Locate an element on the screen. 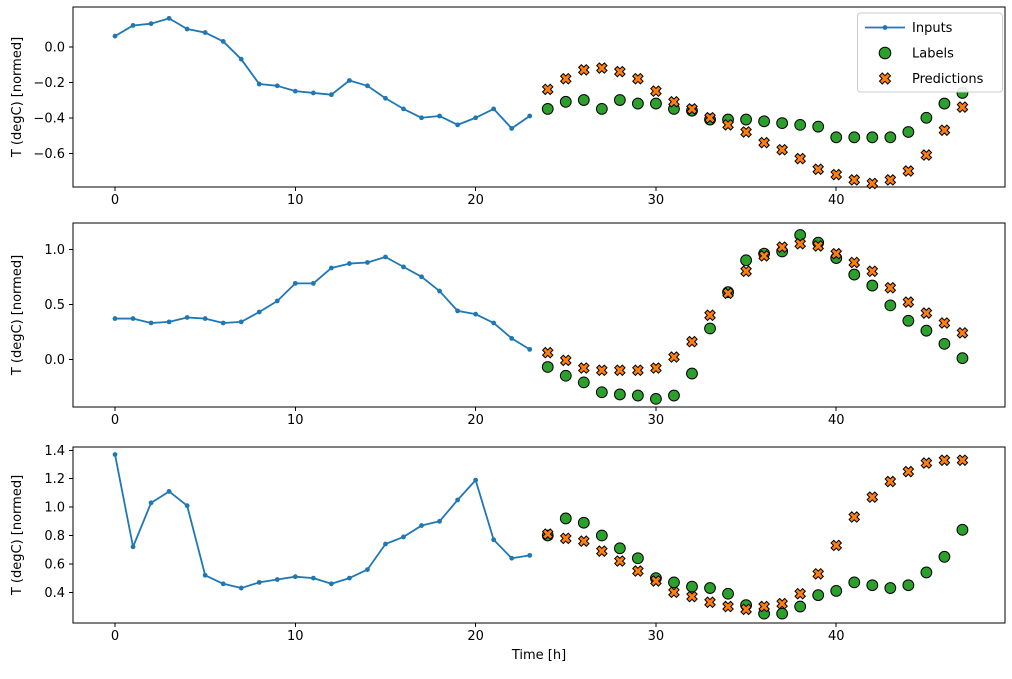 This screenshot has height=679, width=1012. y-tick-label: 0.4 is located at coordinates (54, 593).